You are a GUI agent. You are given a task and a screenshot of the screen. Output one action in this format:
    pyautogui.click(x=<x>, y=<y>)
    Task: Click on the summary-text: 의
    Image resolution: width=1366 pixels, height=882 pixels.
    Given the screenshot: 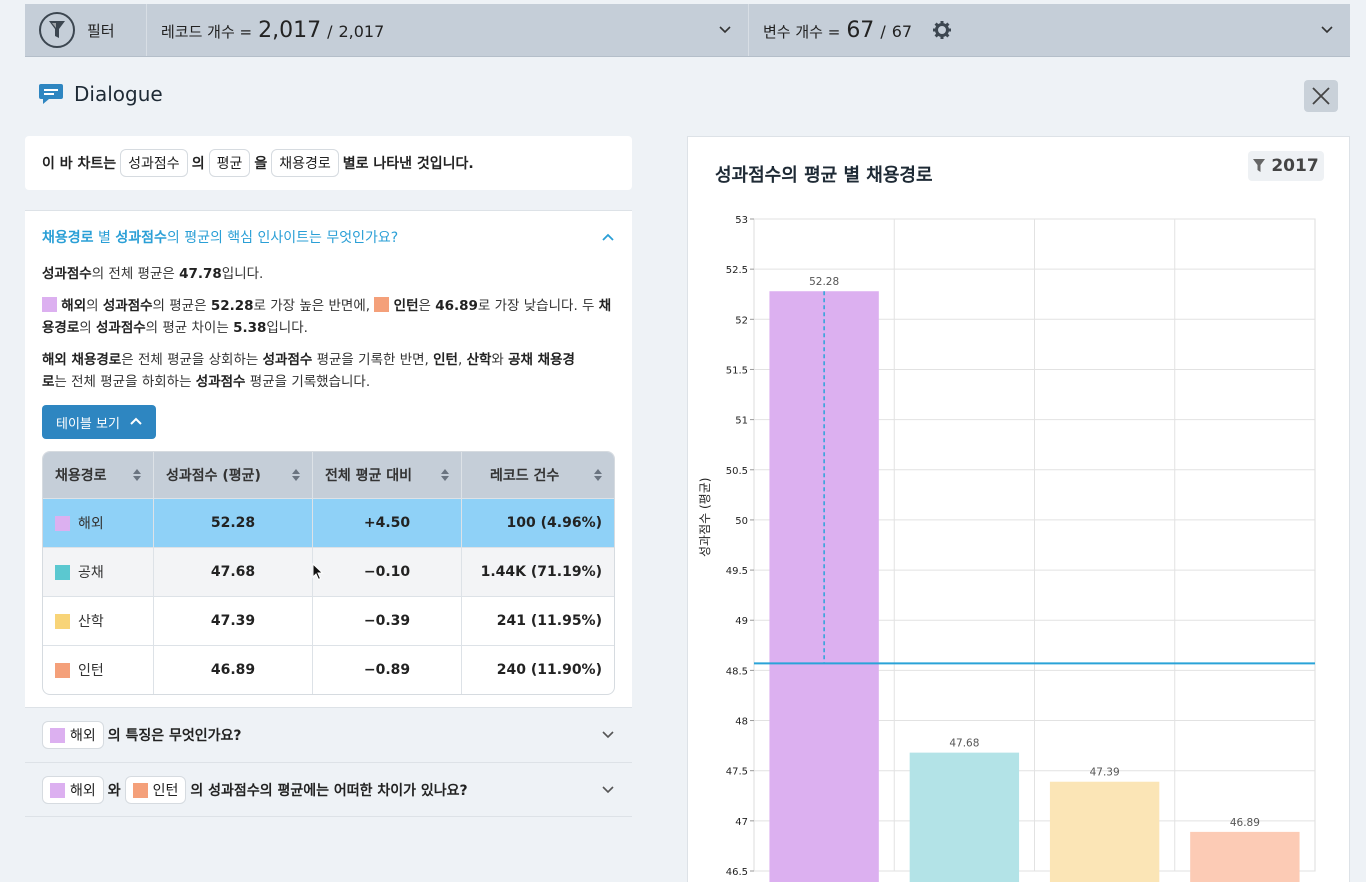 What is the action you would take?
    pyautogui.click(x=198, y=164)
    